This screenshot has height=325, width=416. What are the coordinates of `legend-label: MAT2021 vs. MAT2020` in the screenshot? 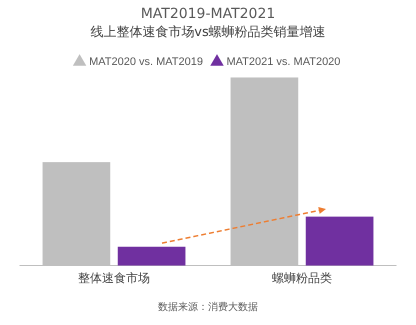 It's located at (283, 62).